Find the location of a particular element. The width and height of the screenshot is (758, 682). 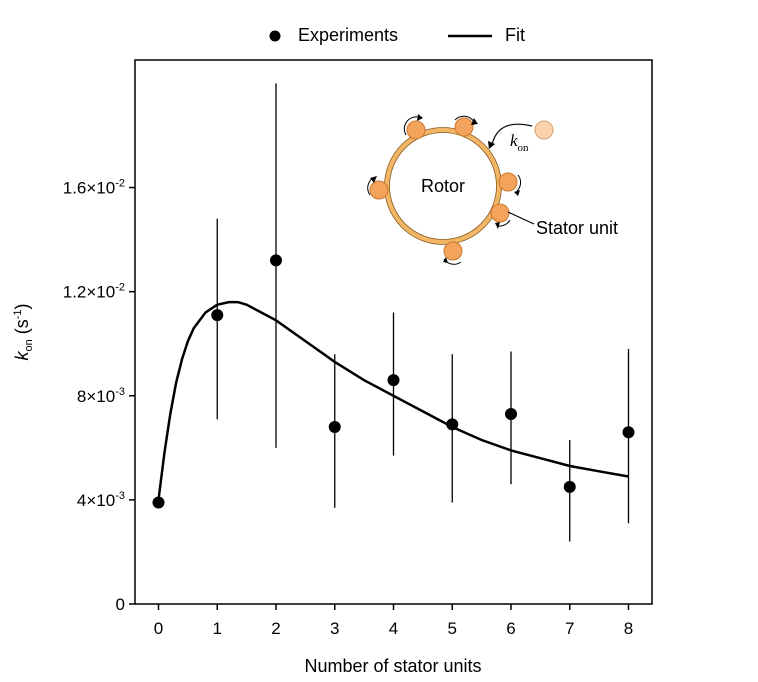

x-tick-label: 3 is located at coordinates (334, 628).